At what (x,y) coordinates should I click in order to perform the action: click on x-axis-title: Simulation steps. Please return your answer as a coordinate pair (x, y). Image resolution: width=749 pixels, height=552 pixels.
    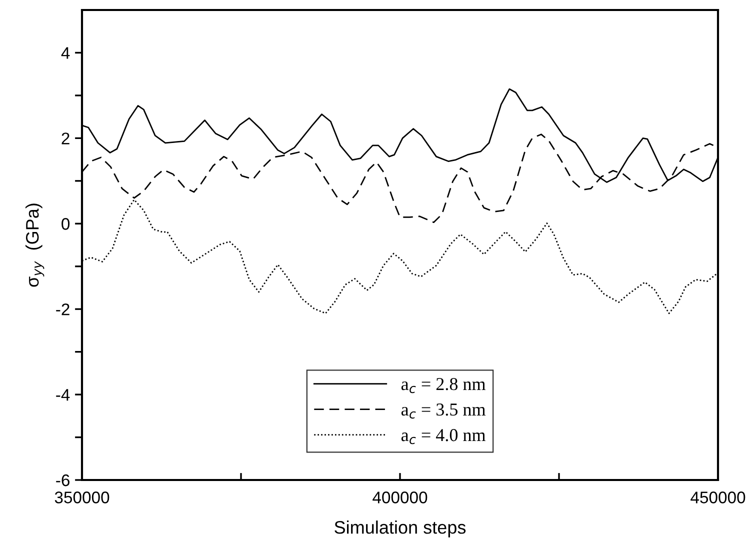
    Looking at the image, I should click on (400, 529).